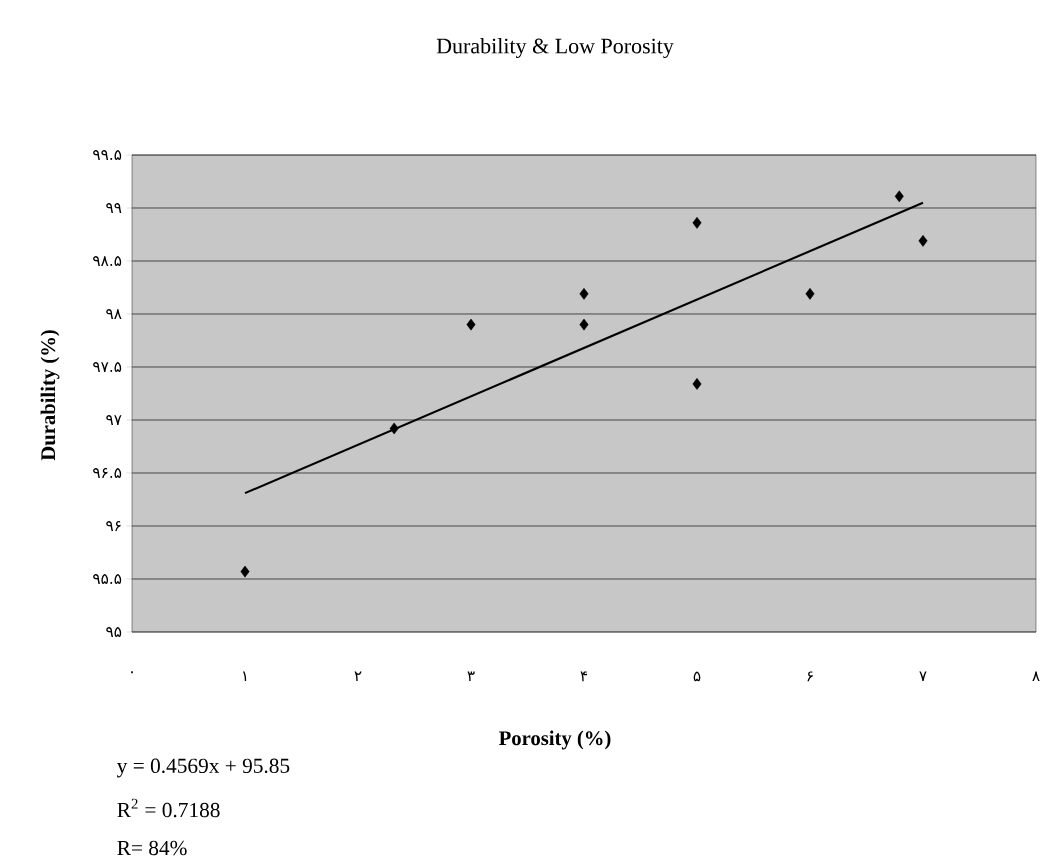 Image resolution: width=1050 pixels, height=865 pixels. Describe the element at coordinates (555, 740) in the screenshot. I see `x-axis-title: Porosity (%)` at that location.